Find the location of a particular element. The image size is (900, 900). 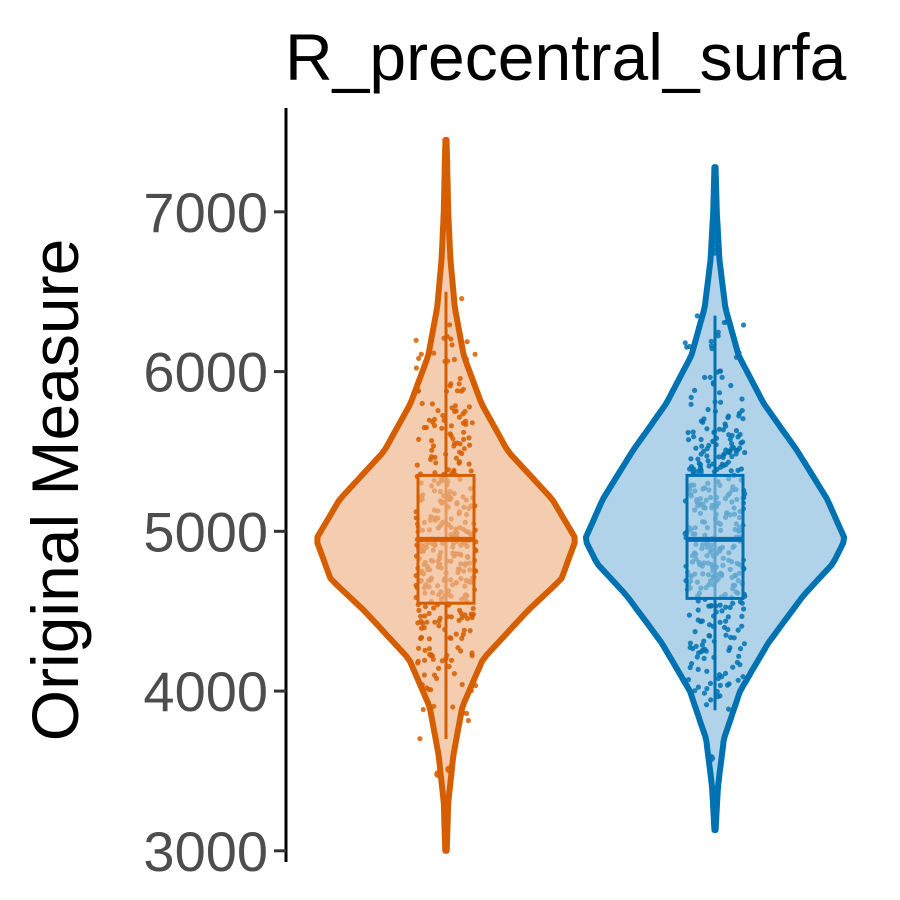

y-tick-label: 5000 is located at coordinates (205, 531).